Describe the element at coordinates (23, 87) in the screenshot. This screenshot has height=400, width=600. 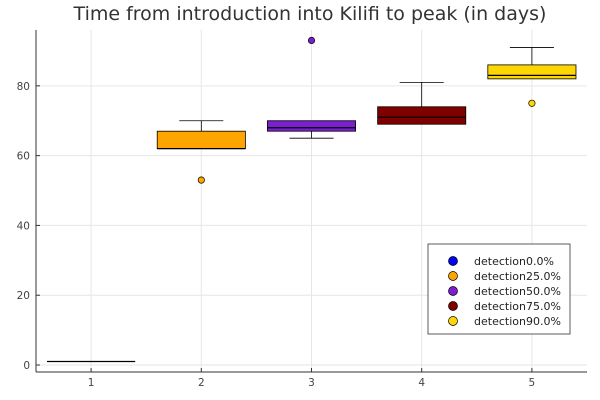
I see `y-tick-label: 80` at that location.